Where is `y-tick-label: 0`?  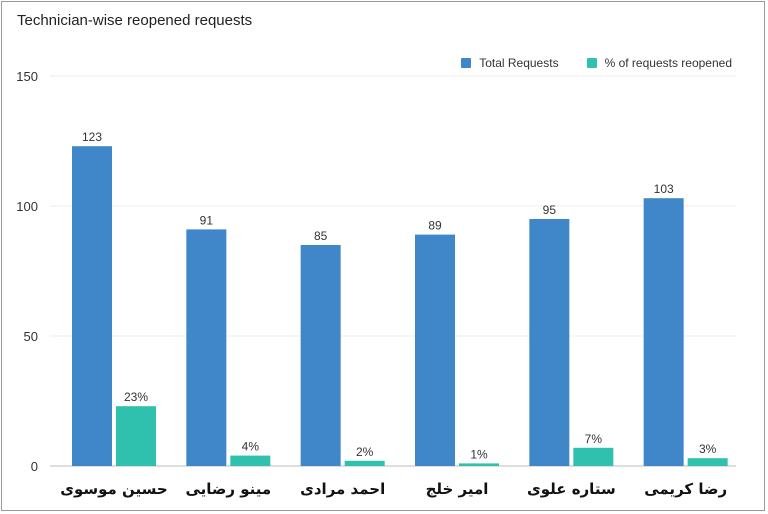 y-tick-label: 0 is located at coordinates (34, 466).